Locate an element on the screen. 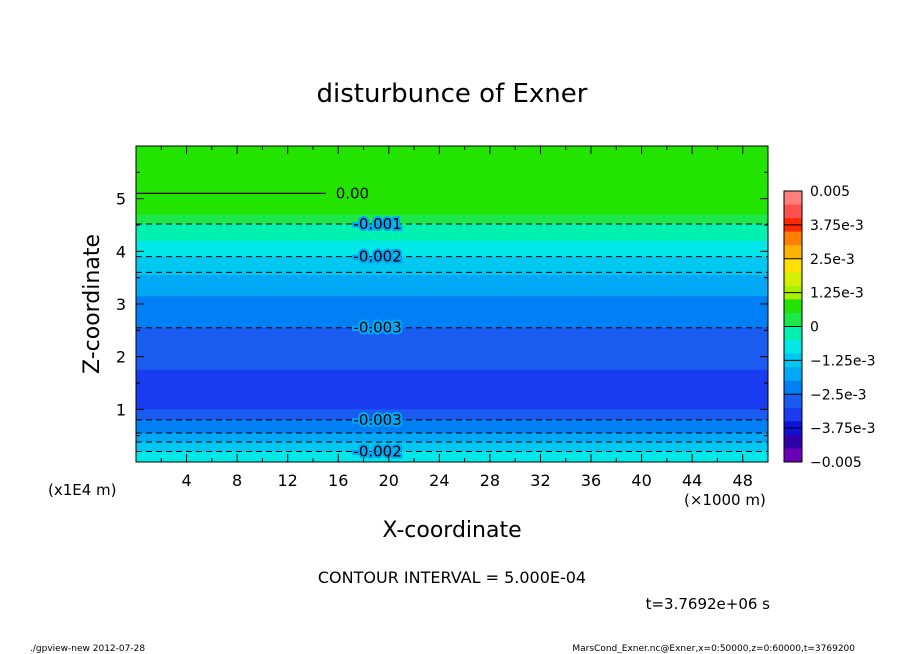 The height and width of the screenshot is (654, 904). colorbar-label-4: 0 is located at coordinates (814, 328).